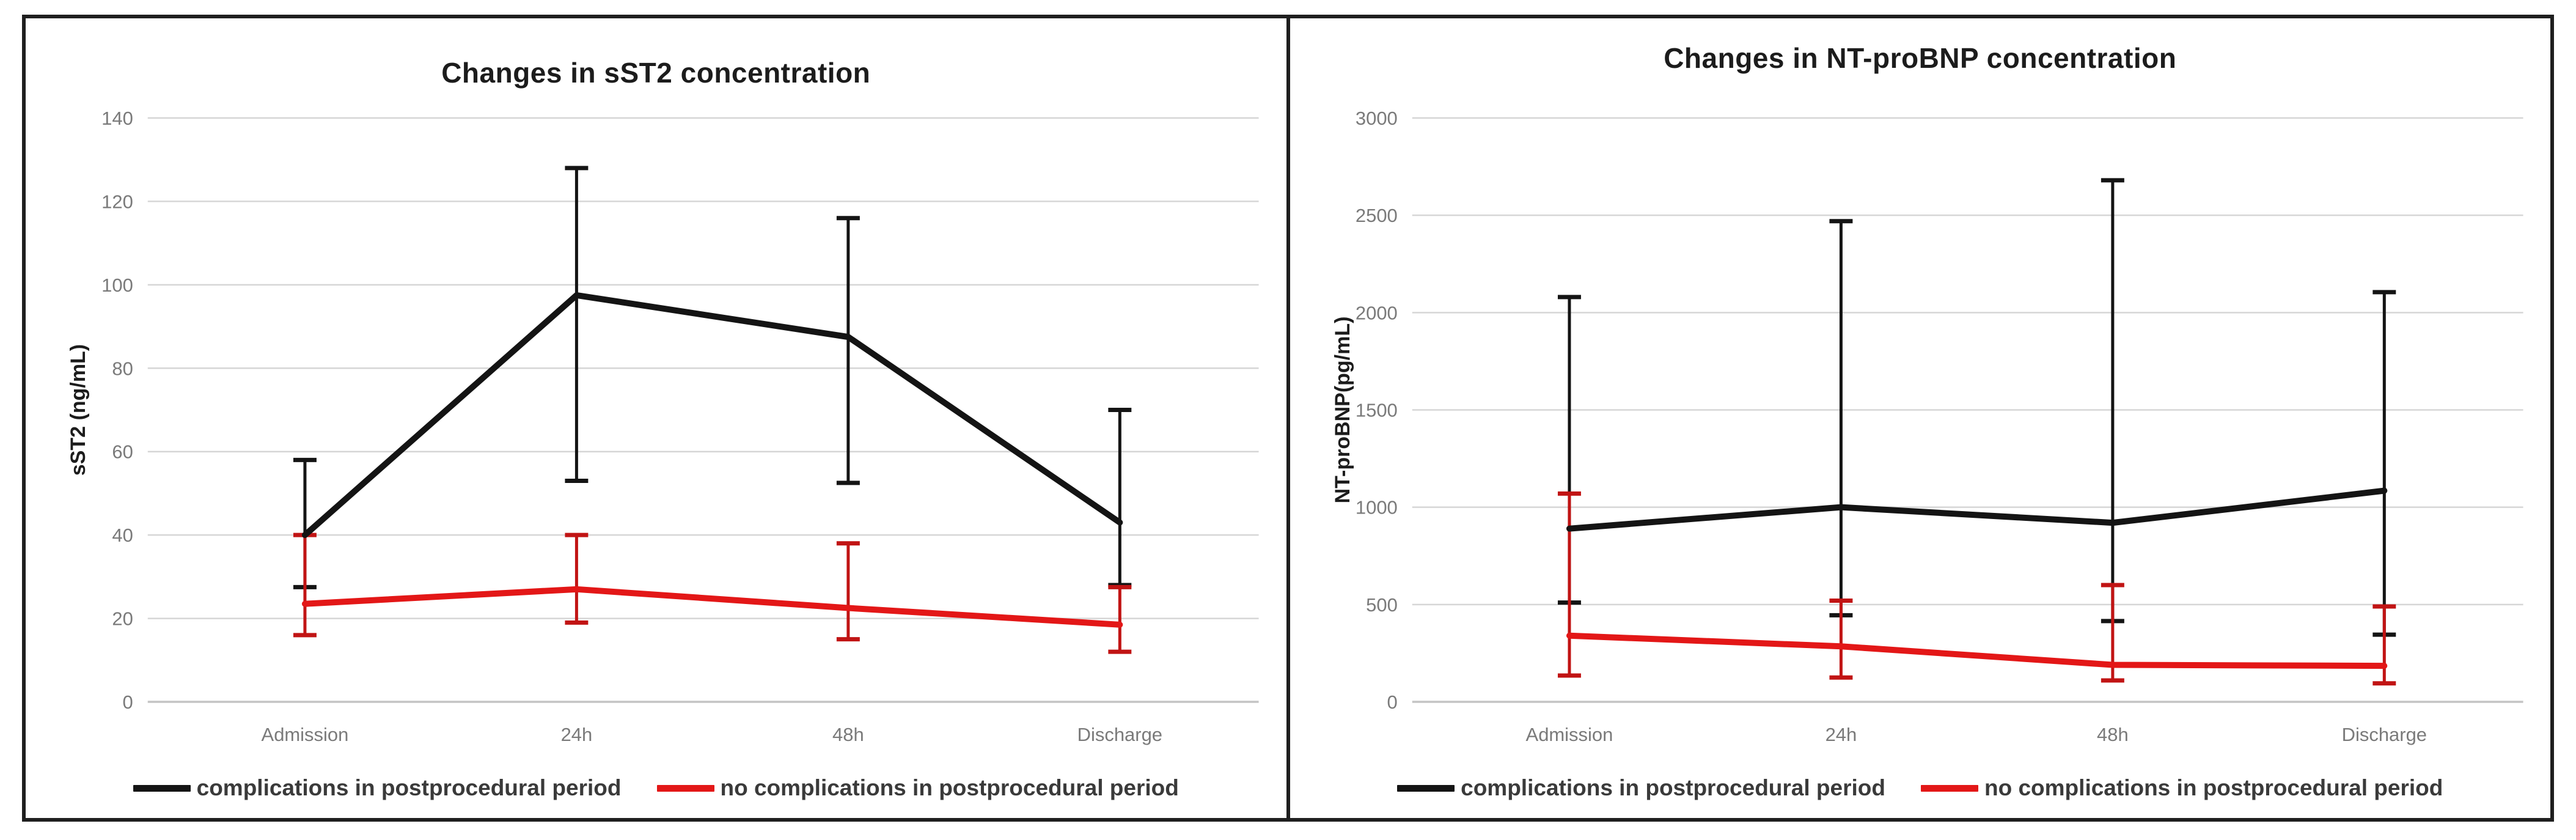 The image size is (2576, 840). What do you see at coordinates (78, 410) in the screenshot?
I see `y-axis-title: sST2 (ng/mL)` at bounding box center [78, 410].